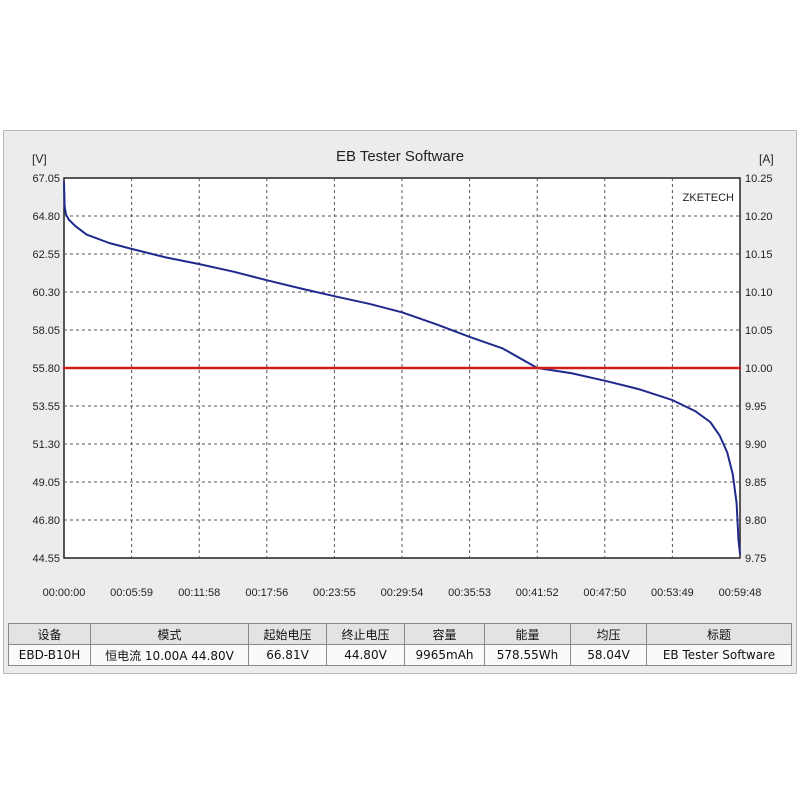 Image resolution: width=800 pixels, height=800 pixels. I want to click on y-left-tick-label: 53.55, so click(46, 407).